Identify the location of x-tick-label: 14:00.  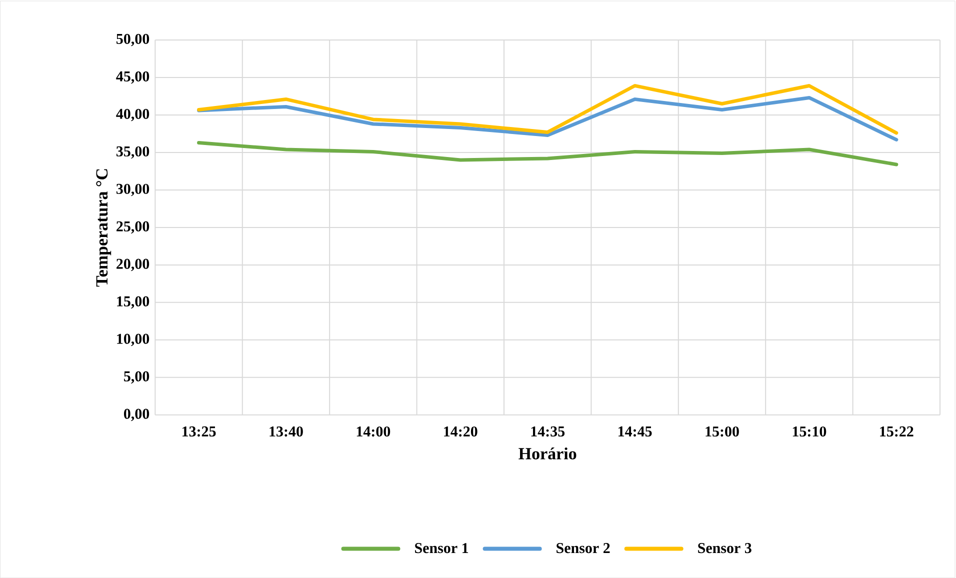
(373, 431).